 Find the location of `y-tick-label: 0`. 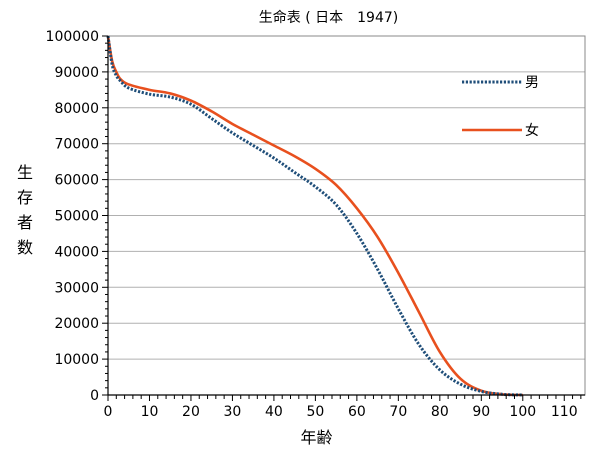

y-tick-label: 0 is located at coordinates (94, 396).